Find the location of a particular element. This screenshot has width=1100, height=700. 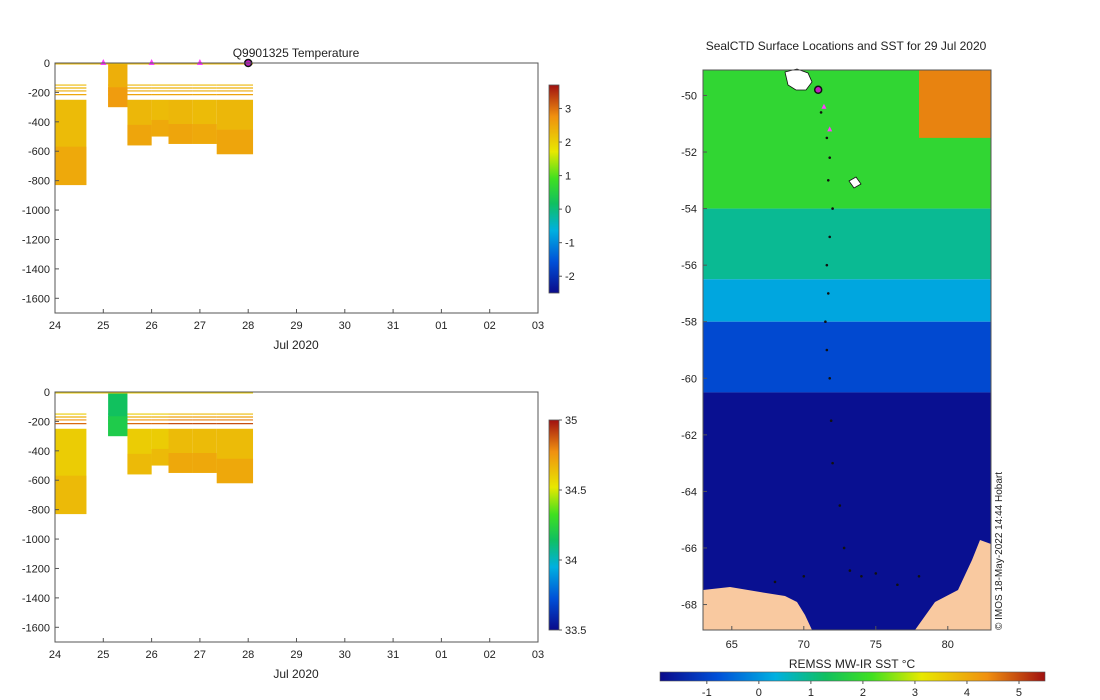

map-x-tick-label: 75 is located at coordinates (876, 645).